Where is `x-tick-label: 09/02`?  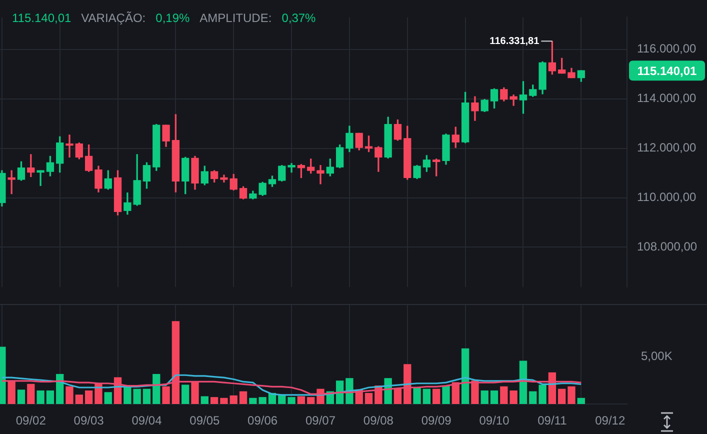 x-tick-label: 09/02 is located at coordinates (31, 421).